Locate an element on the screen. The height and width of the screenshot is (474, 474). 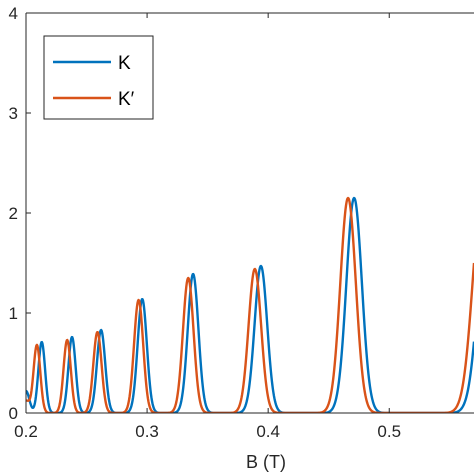
x-axis-label: B (T) is located at coordinates (266, 462).